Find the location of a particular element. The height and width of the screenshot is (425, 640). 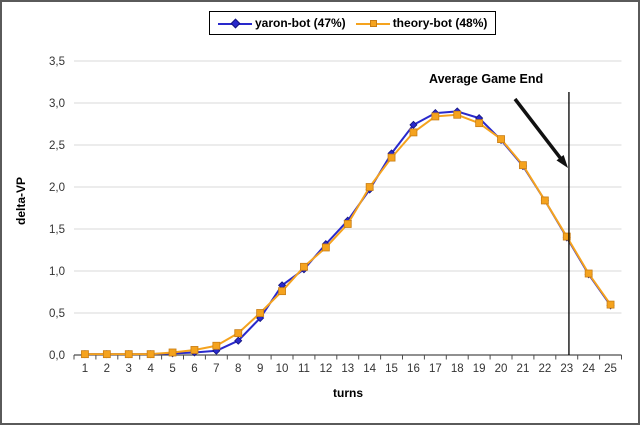

x-tick-label: 16 is located at coordinates (413, 369).